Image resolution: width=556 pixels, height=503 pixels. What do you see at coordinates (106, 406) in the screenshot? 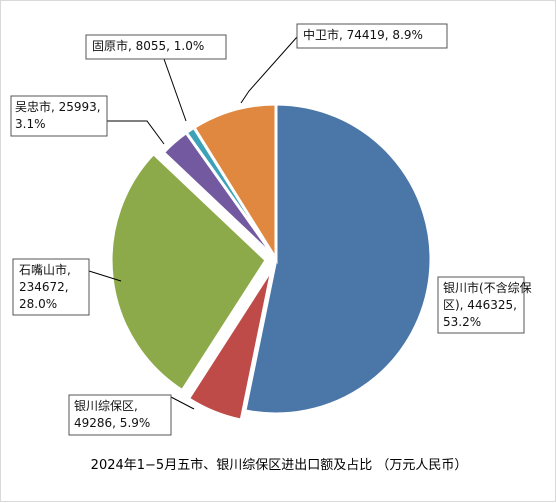
I see `data-label-text: 银川综保区,` at bounding box center [106, 406].